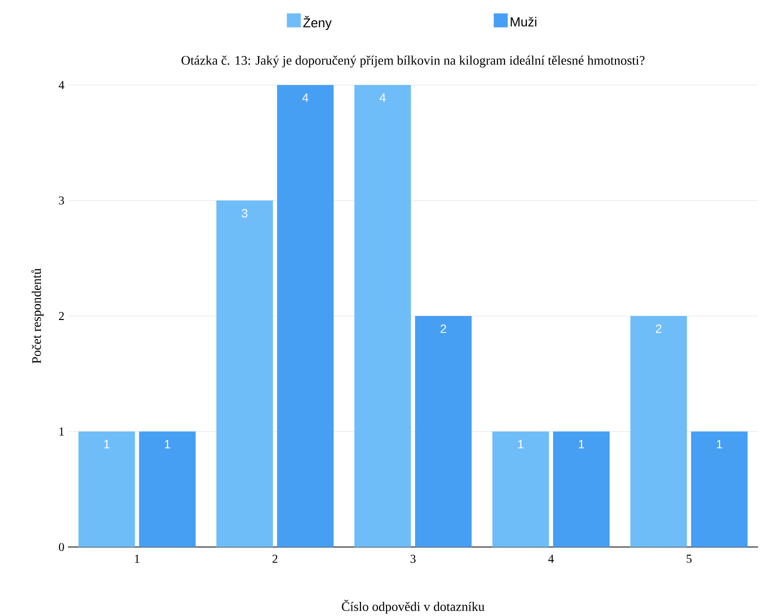 This screenshot has height=616, width=762. What do you see at coordinates (245, 213) in the screenshot?
I see `data-label: 3` at bounding box center [245, 213].